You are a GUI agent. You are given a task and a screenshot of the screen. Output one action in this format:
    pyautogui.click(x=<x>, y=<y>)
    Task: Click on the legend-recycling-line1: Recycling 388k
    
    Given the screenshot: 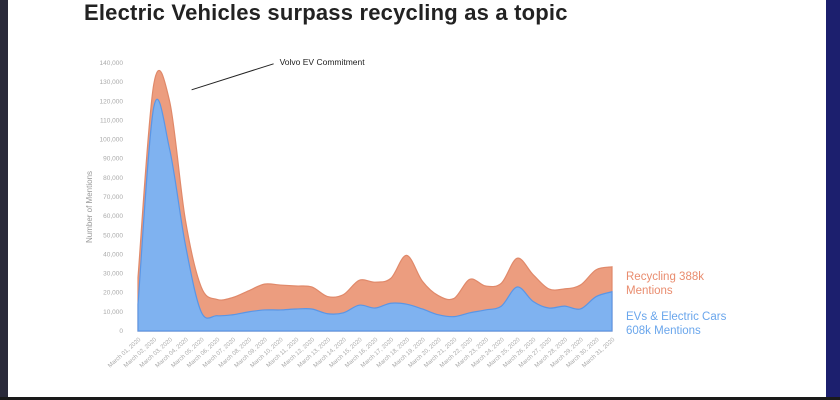 What is the action you would take?
    pyautogui.click(x=665, y=277)
    